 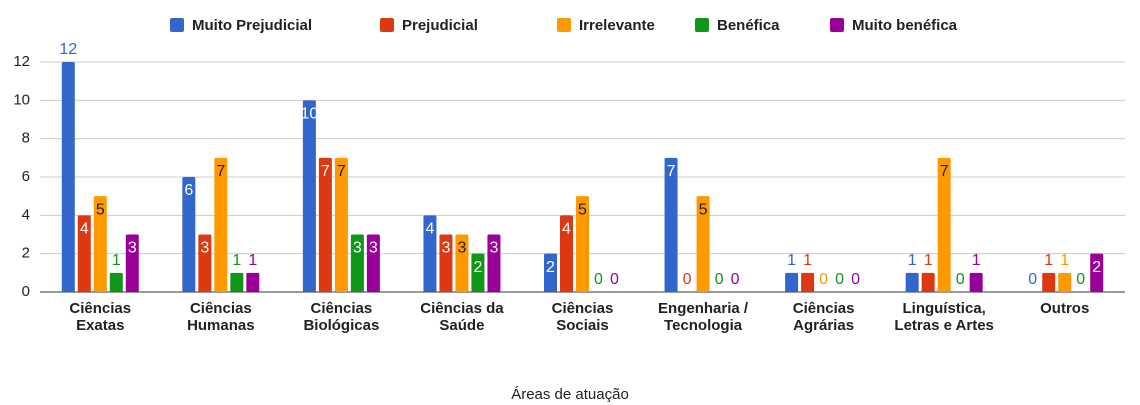 What do you see at coordinates (26, 214) in the screenshot?
I see `y-tick-label: 4` at bounding box center [26, 214].